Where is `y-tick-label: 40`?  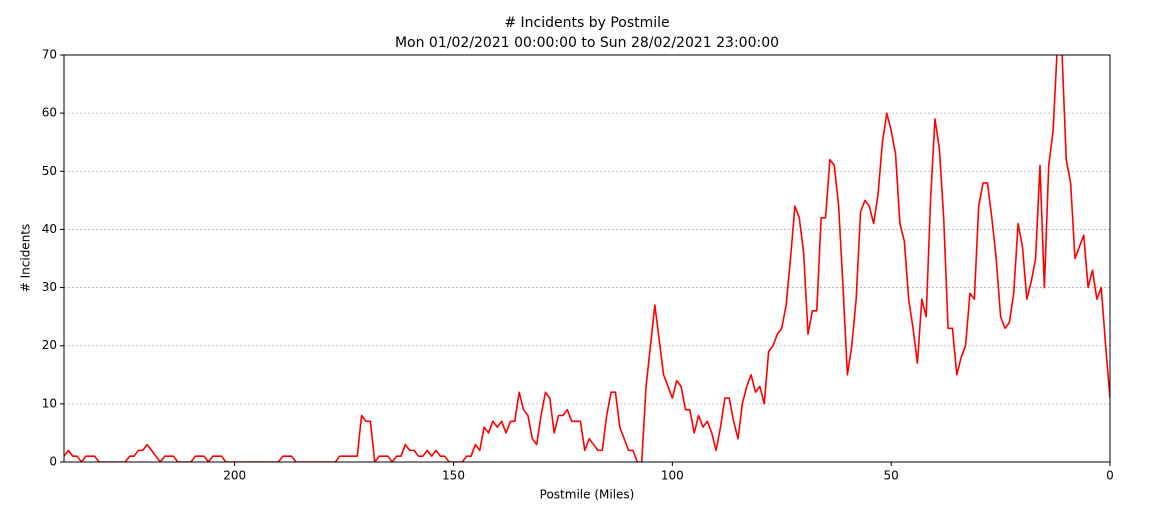 y-tick-label: 40 is located at coordinates (49, 229).